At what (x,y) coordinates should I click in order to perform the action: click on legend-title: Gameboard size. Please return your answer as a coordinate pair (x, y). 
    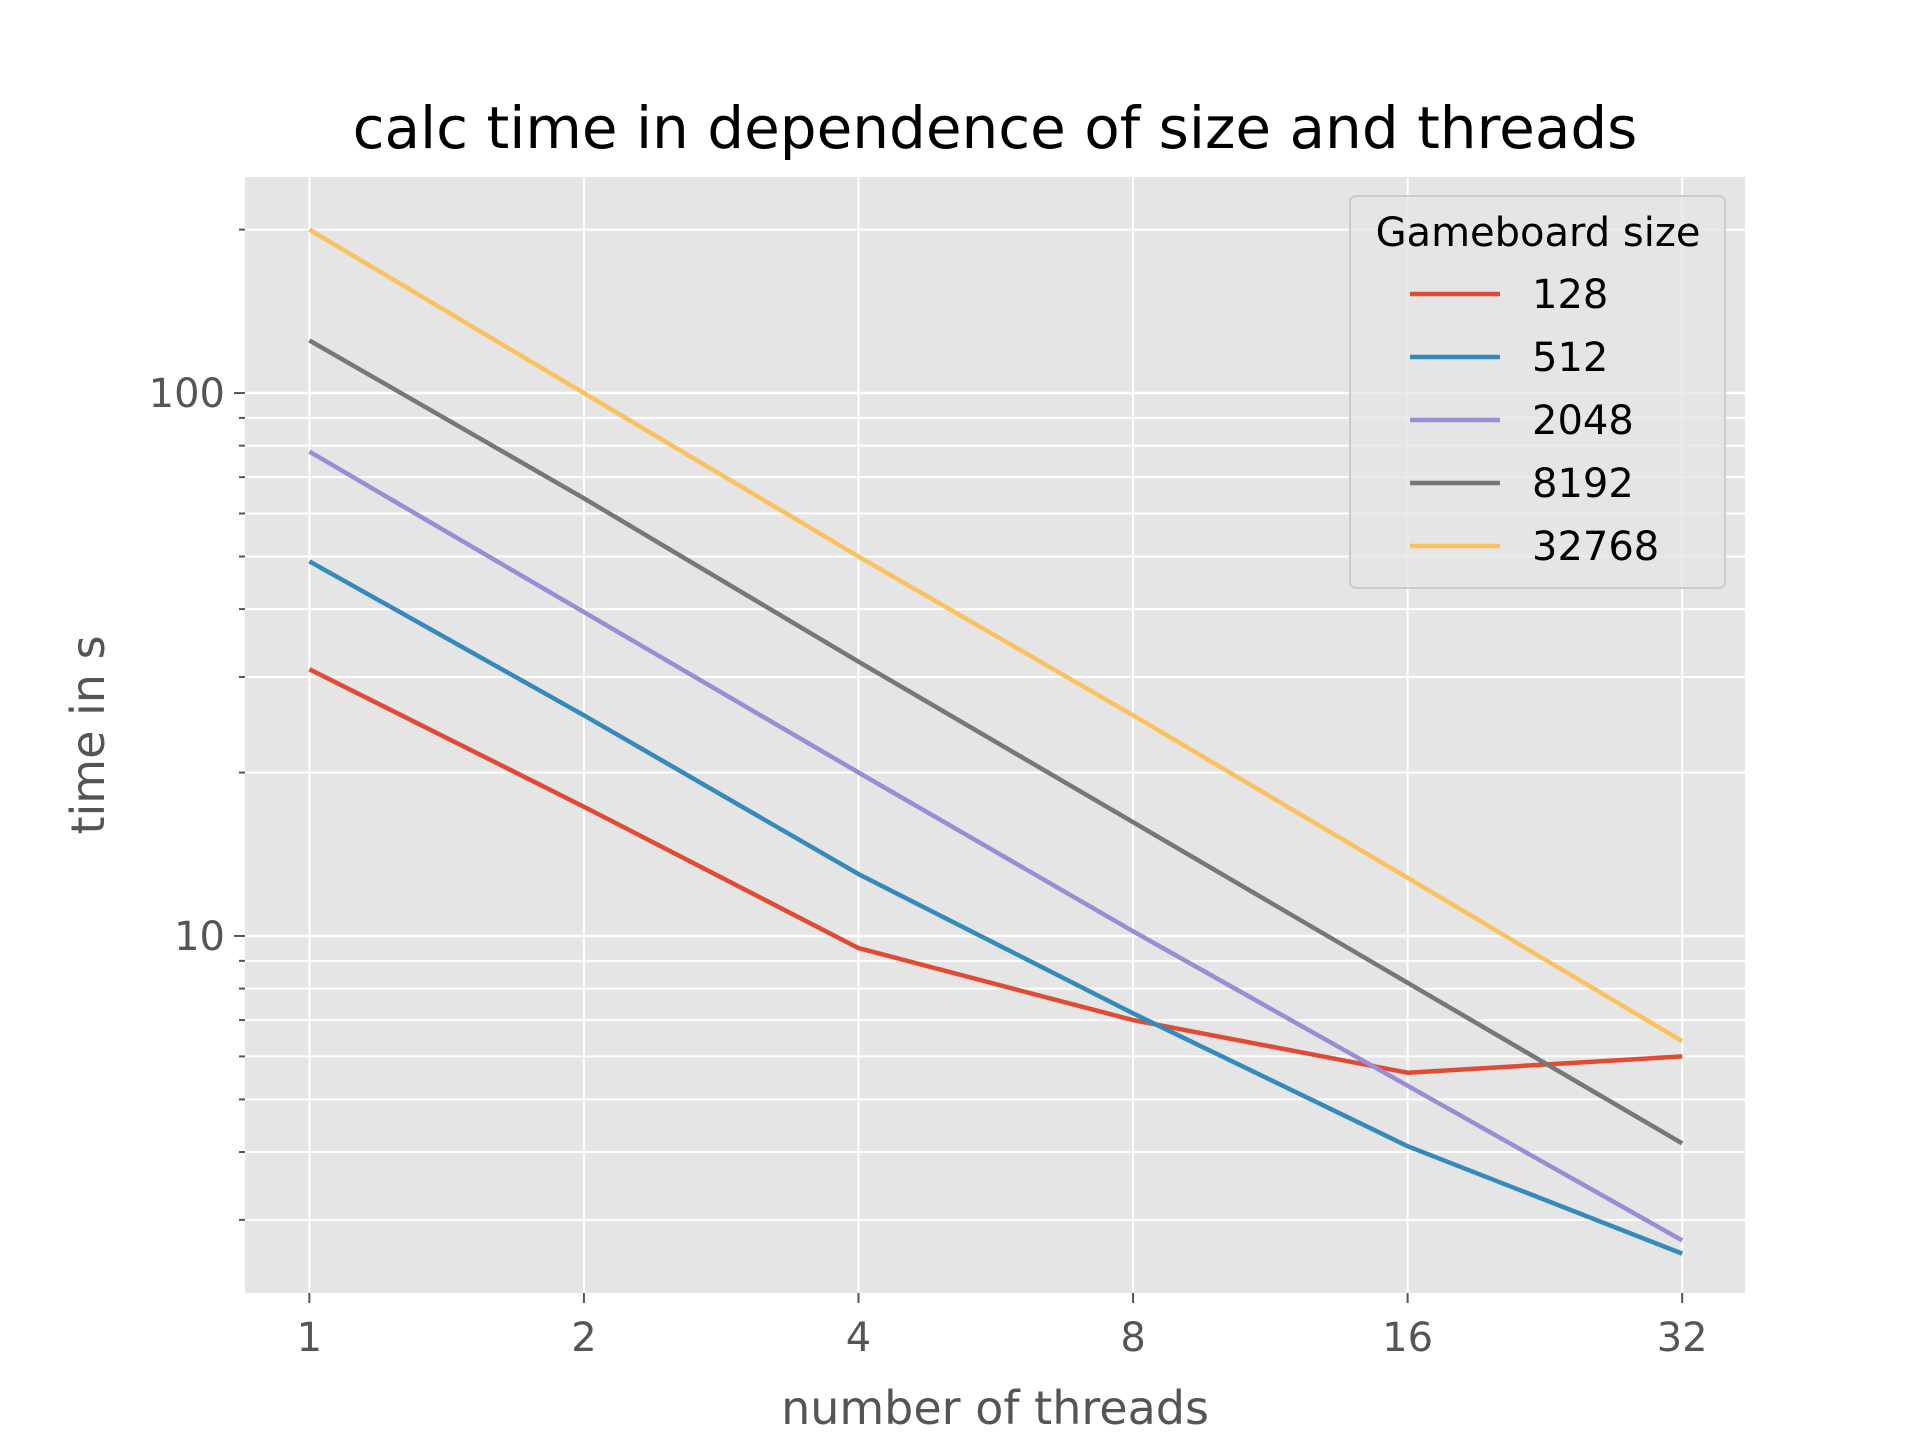
    Looking at the image, I should click on (1538, 233).